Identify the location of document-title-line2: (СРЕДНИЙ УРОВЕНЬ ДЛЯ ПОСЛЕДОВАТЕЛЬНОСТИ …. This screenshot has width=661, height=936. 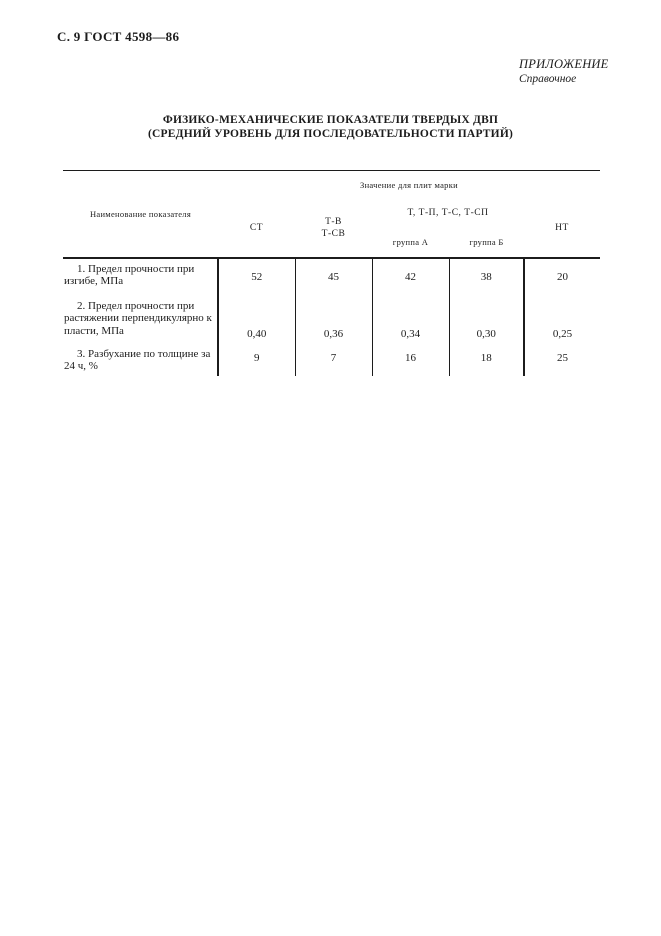
(330, 133).